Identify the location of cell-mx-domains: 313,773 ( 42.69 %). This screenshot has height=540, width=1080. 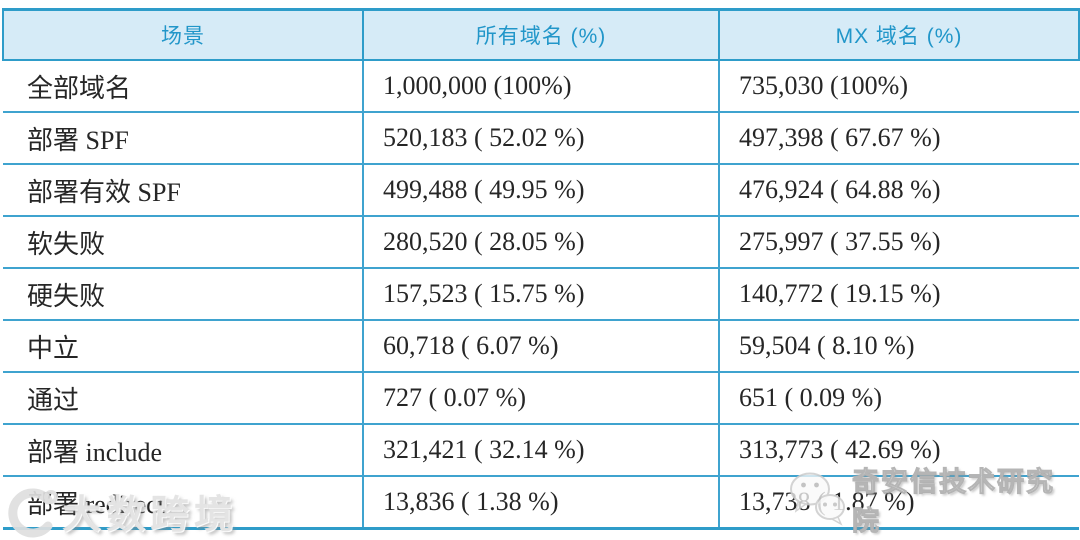
(898, 449).